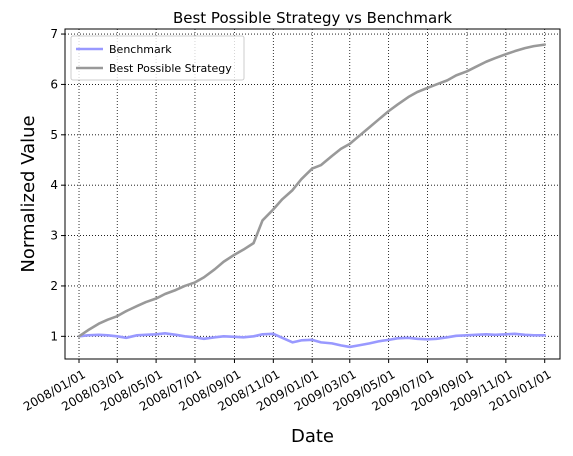 Image resolution: width=573 pixels, height=456 pixels. Describe the element at coordinates (312, 436) in the screenshot. I see `x-axis-label: Date` at that location.